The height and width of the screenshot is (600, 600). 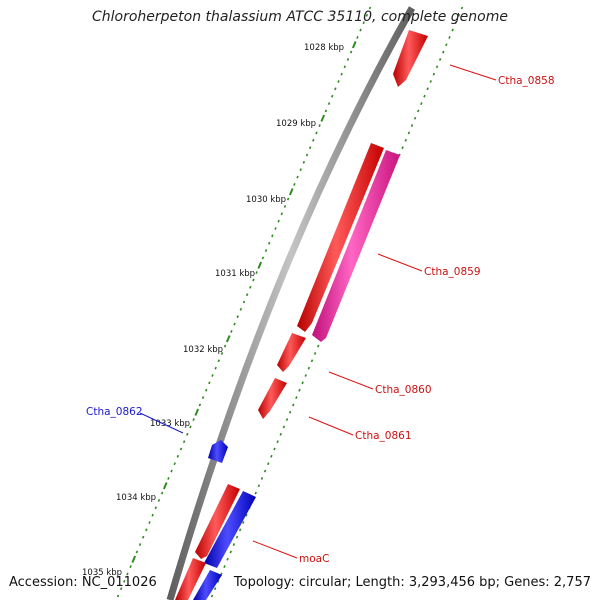 I want to click on gene-label-ctha-0862: Ctha_0862, so click(x=114, y=412).